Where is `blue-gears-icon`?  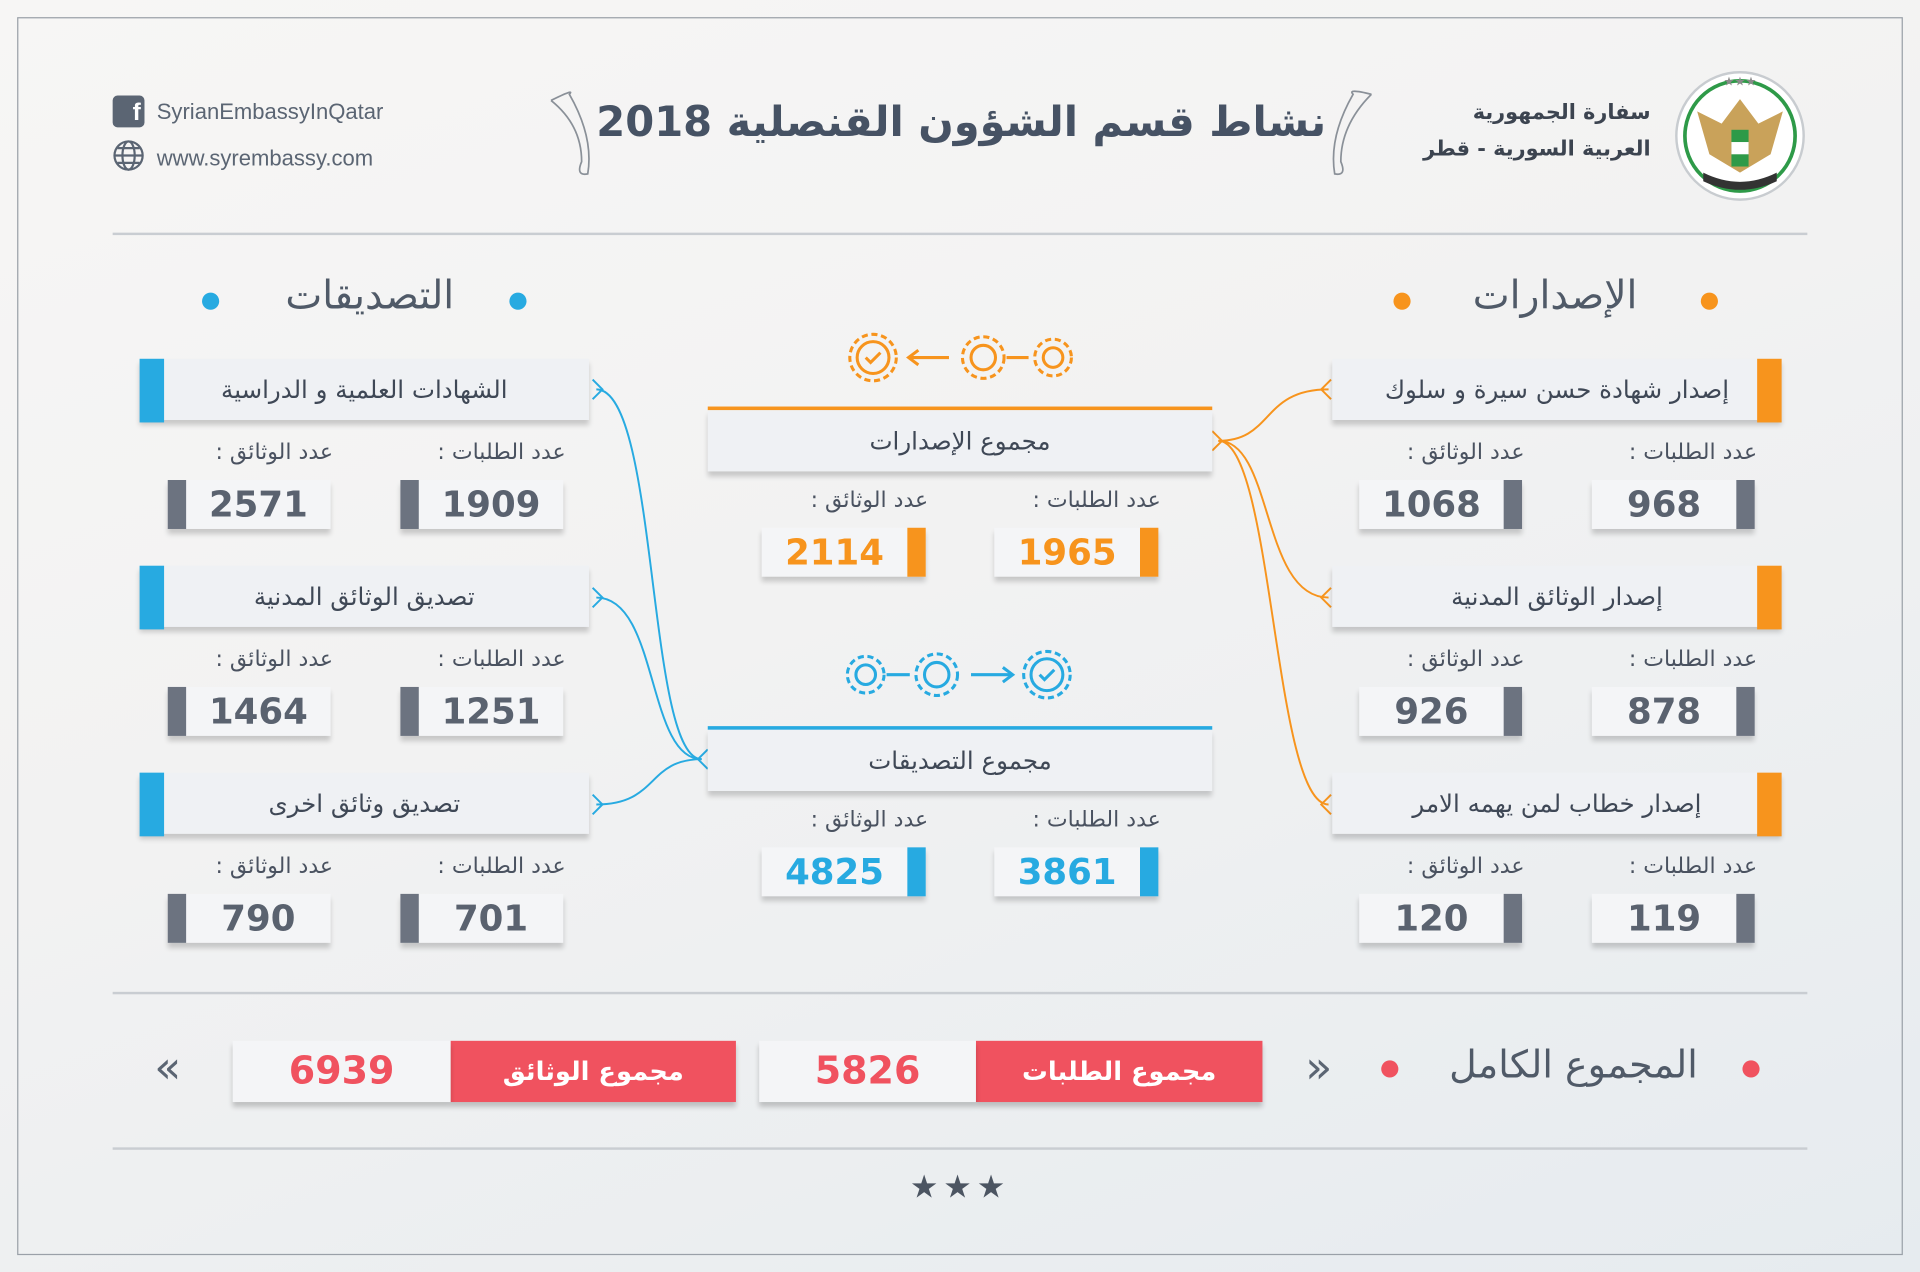 blue-gears-icon is located at coordinates (958, 674).